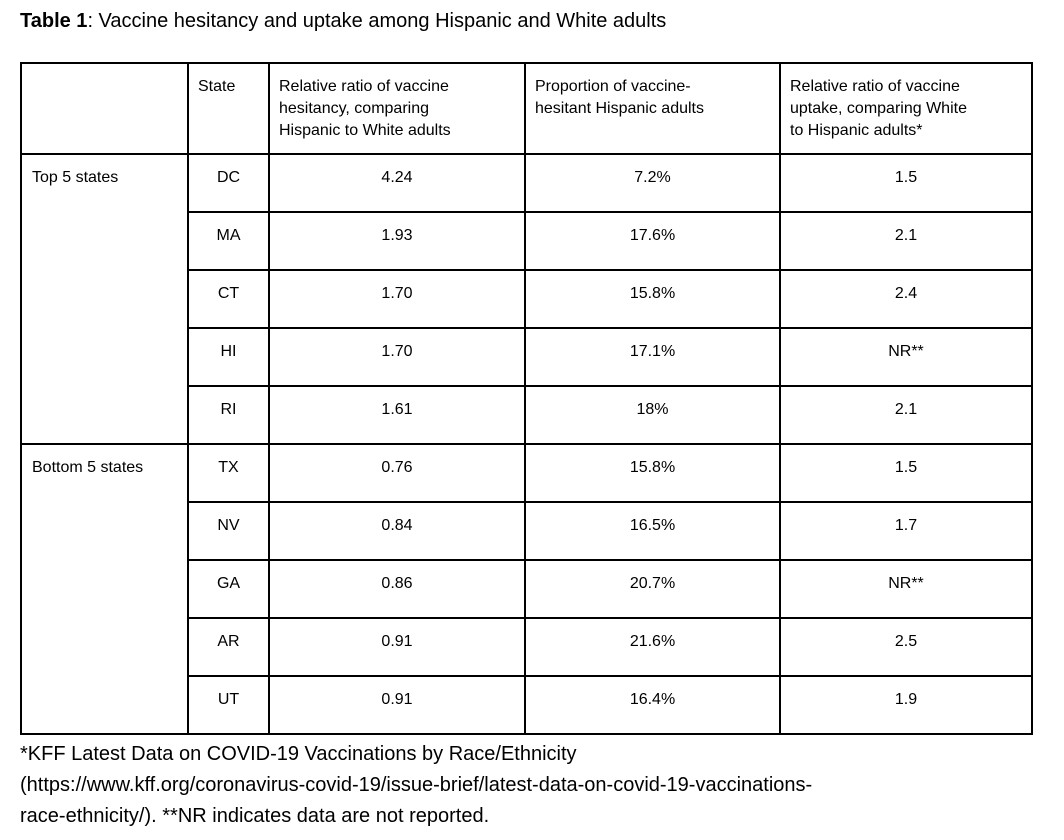  Describe the element at coordinates (228, 531) in the screenshot. I see `state-cell: NV` at that location.